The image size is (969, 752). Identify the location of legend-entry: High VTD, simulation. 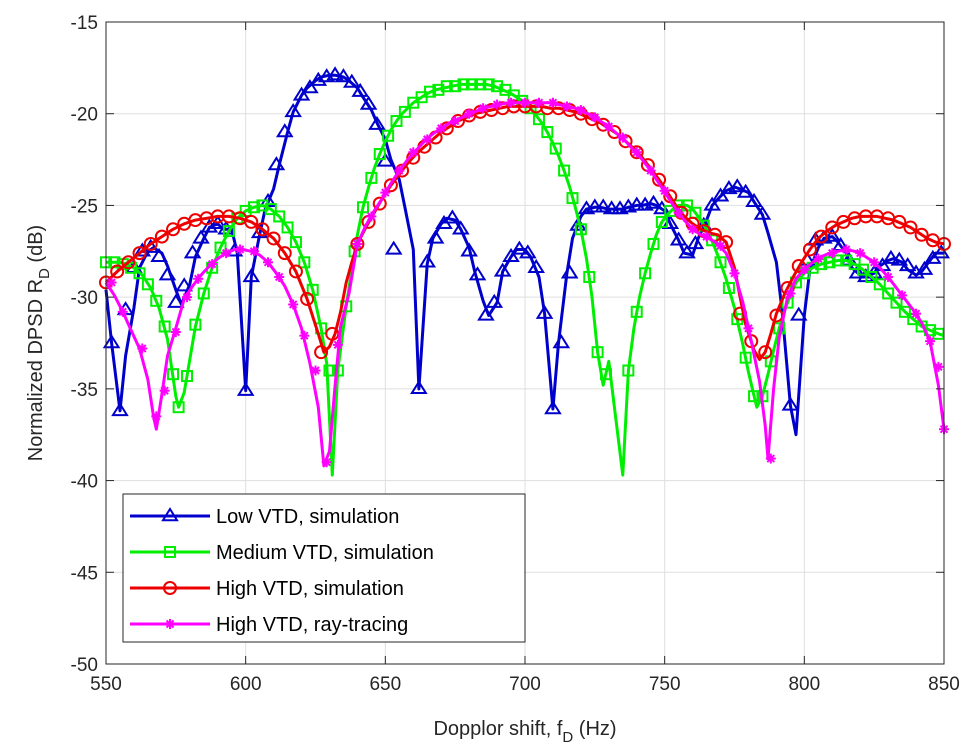
(267, 589).